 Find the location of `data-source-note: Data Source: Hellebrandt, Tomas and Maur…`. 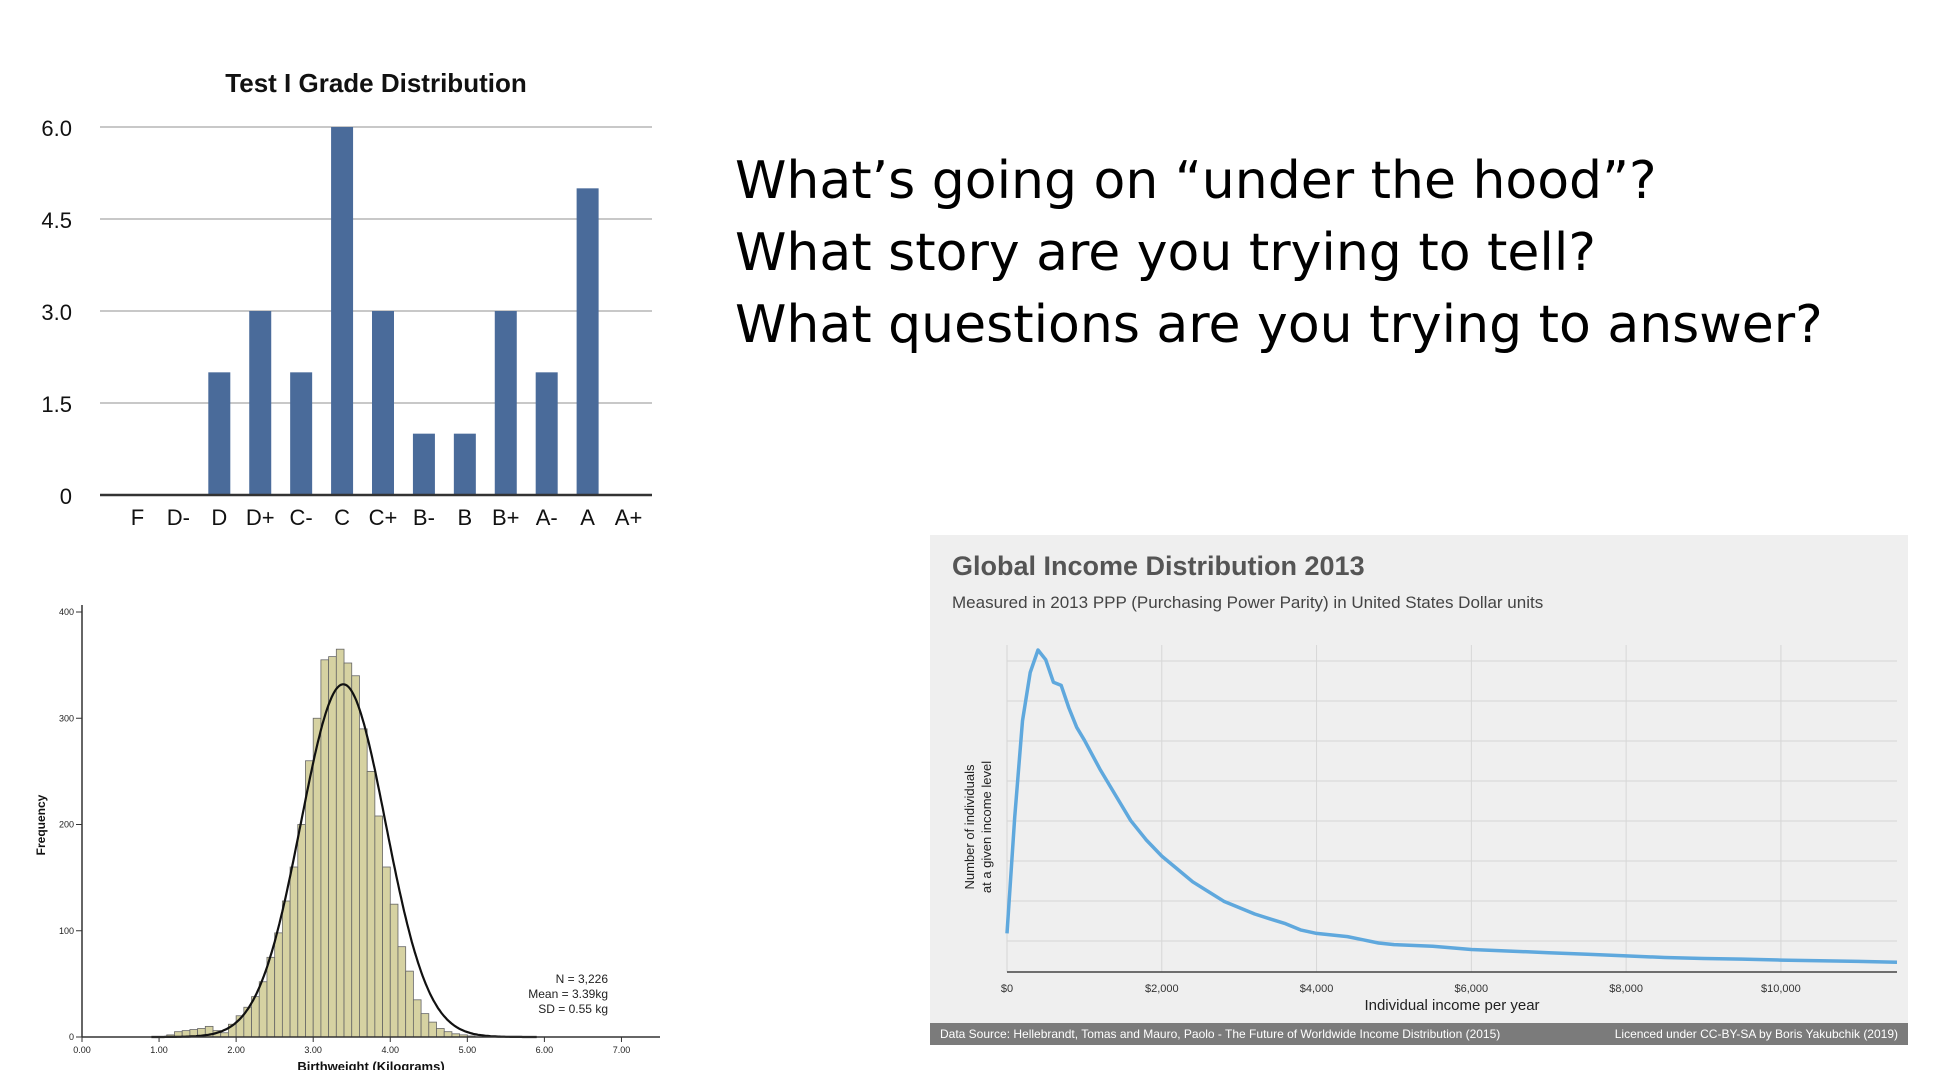

data-source-note: Data Source: Hellebrandt, Tomas and Maur… is located at coordinates (1220, 1034).